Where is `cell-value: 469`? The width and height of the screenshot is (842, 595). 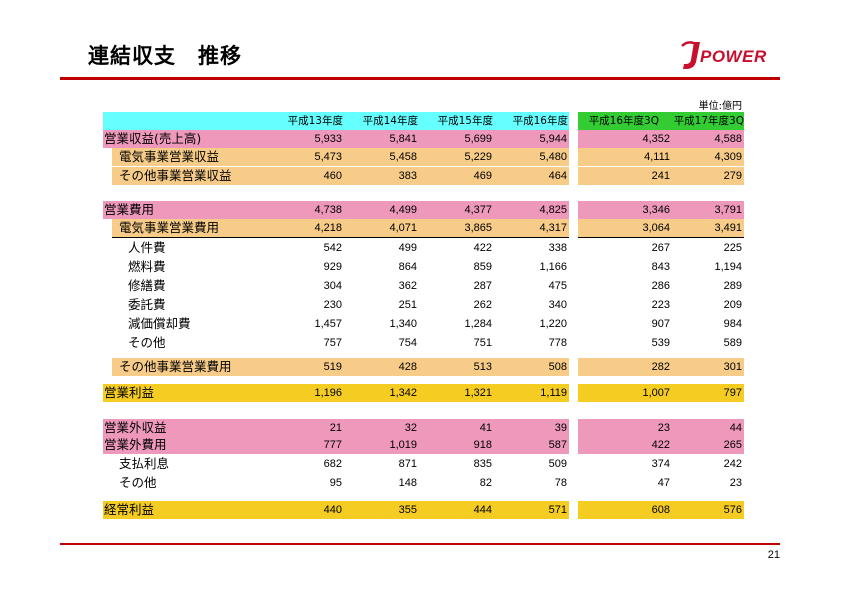
cell-value: 469 is located at coordinates (482, 176).